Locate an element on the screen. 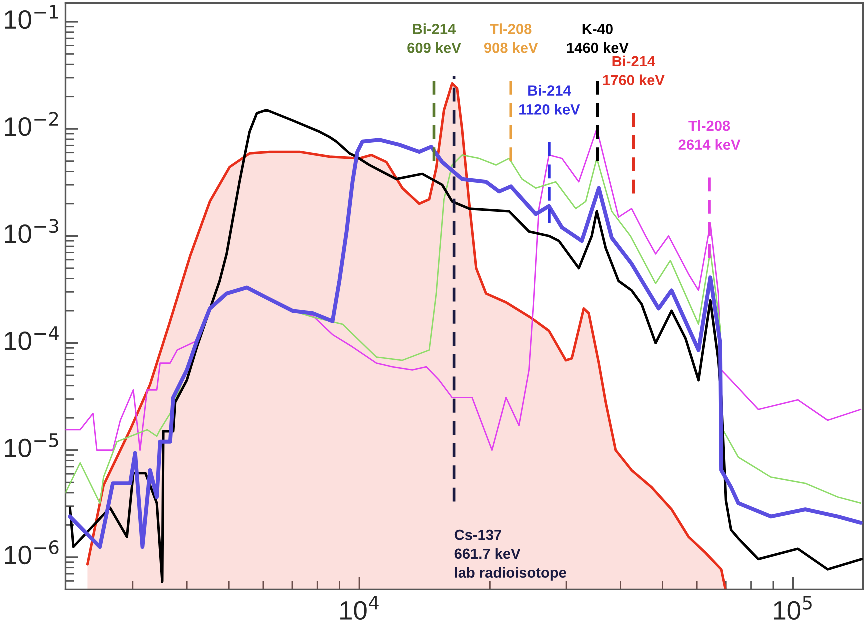 The image size is (865, 626). ref-line-label: Bi-214 1120 keV is located at coordinates (550, 100).